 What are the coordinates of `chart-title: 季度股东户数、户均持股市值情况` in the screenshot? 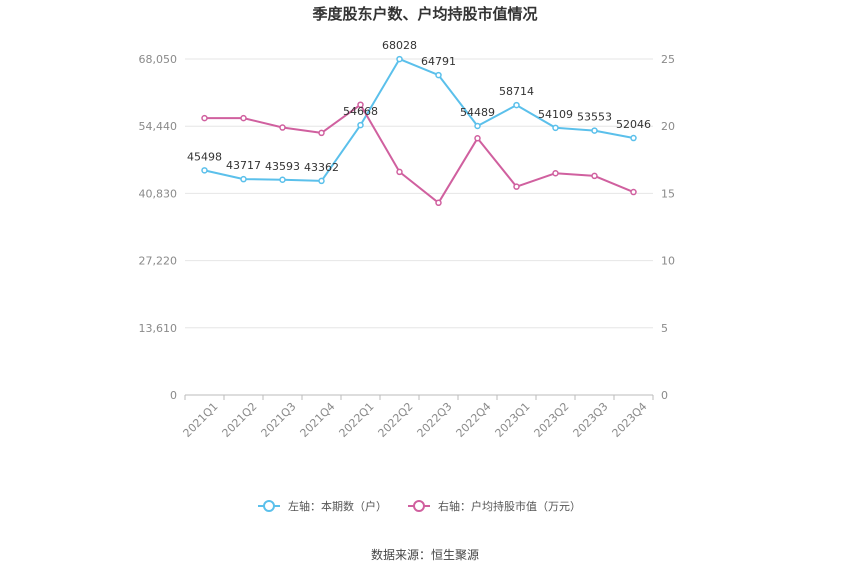 It's located at (424, 14).